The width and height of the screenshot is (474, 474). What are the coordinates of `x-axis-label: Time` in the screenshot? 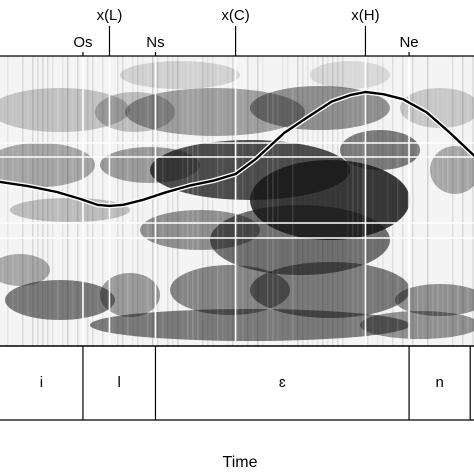 It's located at (240, 462).